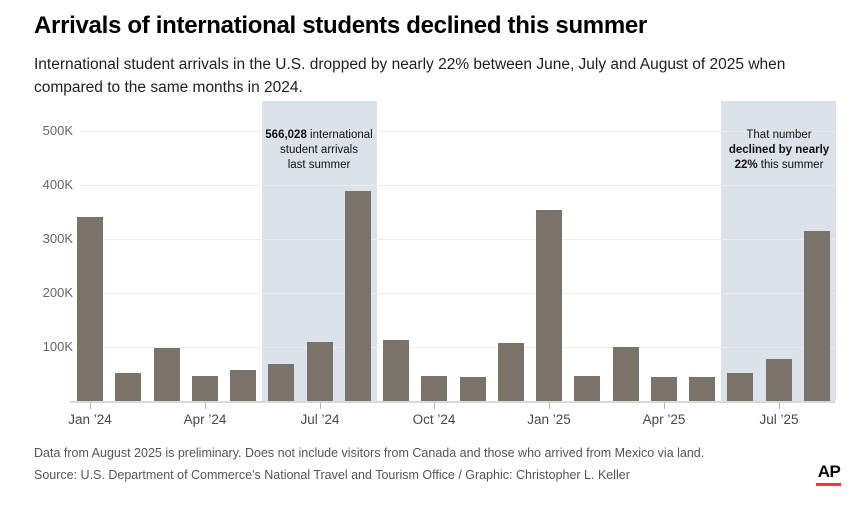 This screenshot has height=510, width=854. What do you see at coordinates (319, 135) in the screenshot?
I see `annotation-summer-2024-line1: 566,028 international` at bounding box center [319, 135].